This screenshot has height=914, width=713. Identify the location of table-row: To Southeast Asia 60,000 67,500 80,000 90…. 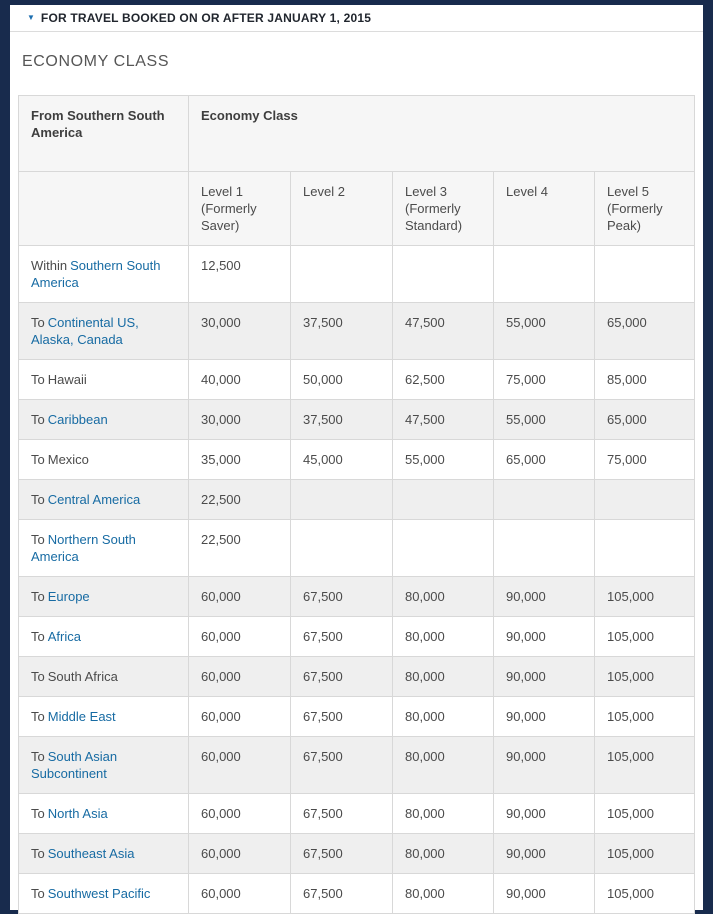
(357, 853).